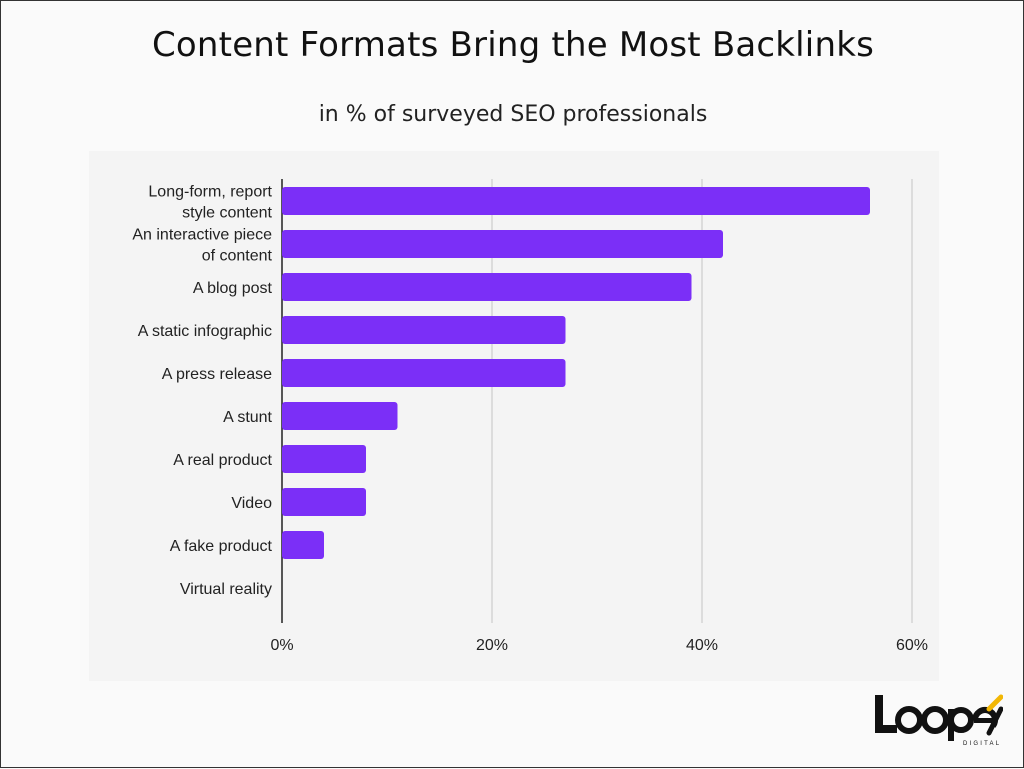  I want to click on category-label: Long-form, report, so click(210, 192).